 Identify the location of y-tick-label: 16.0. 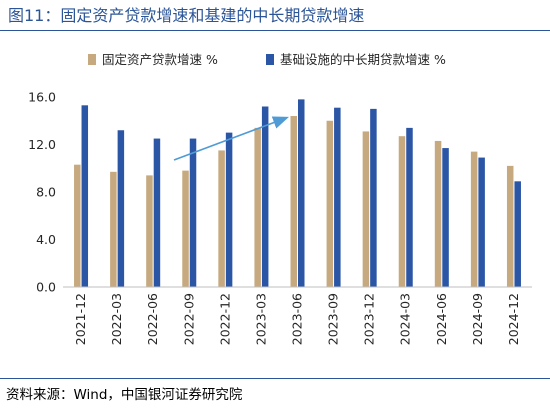
(42, 97).